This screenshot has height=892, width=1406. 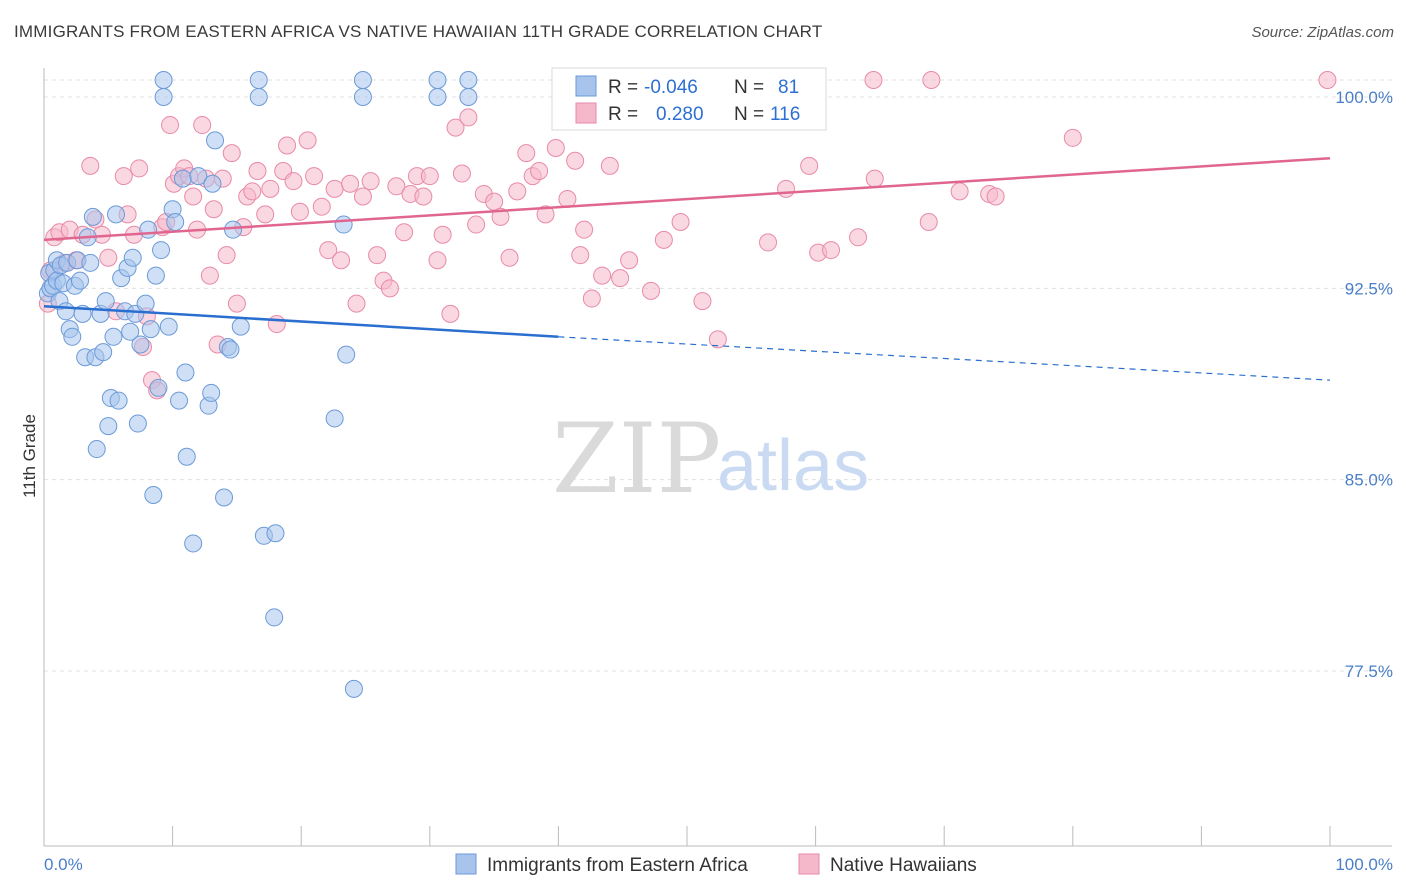 What do you see at coordinates (636, 459) in the screenshot?
I see `watermark-zip: ZIP` at bounding box center [636, 459].